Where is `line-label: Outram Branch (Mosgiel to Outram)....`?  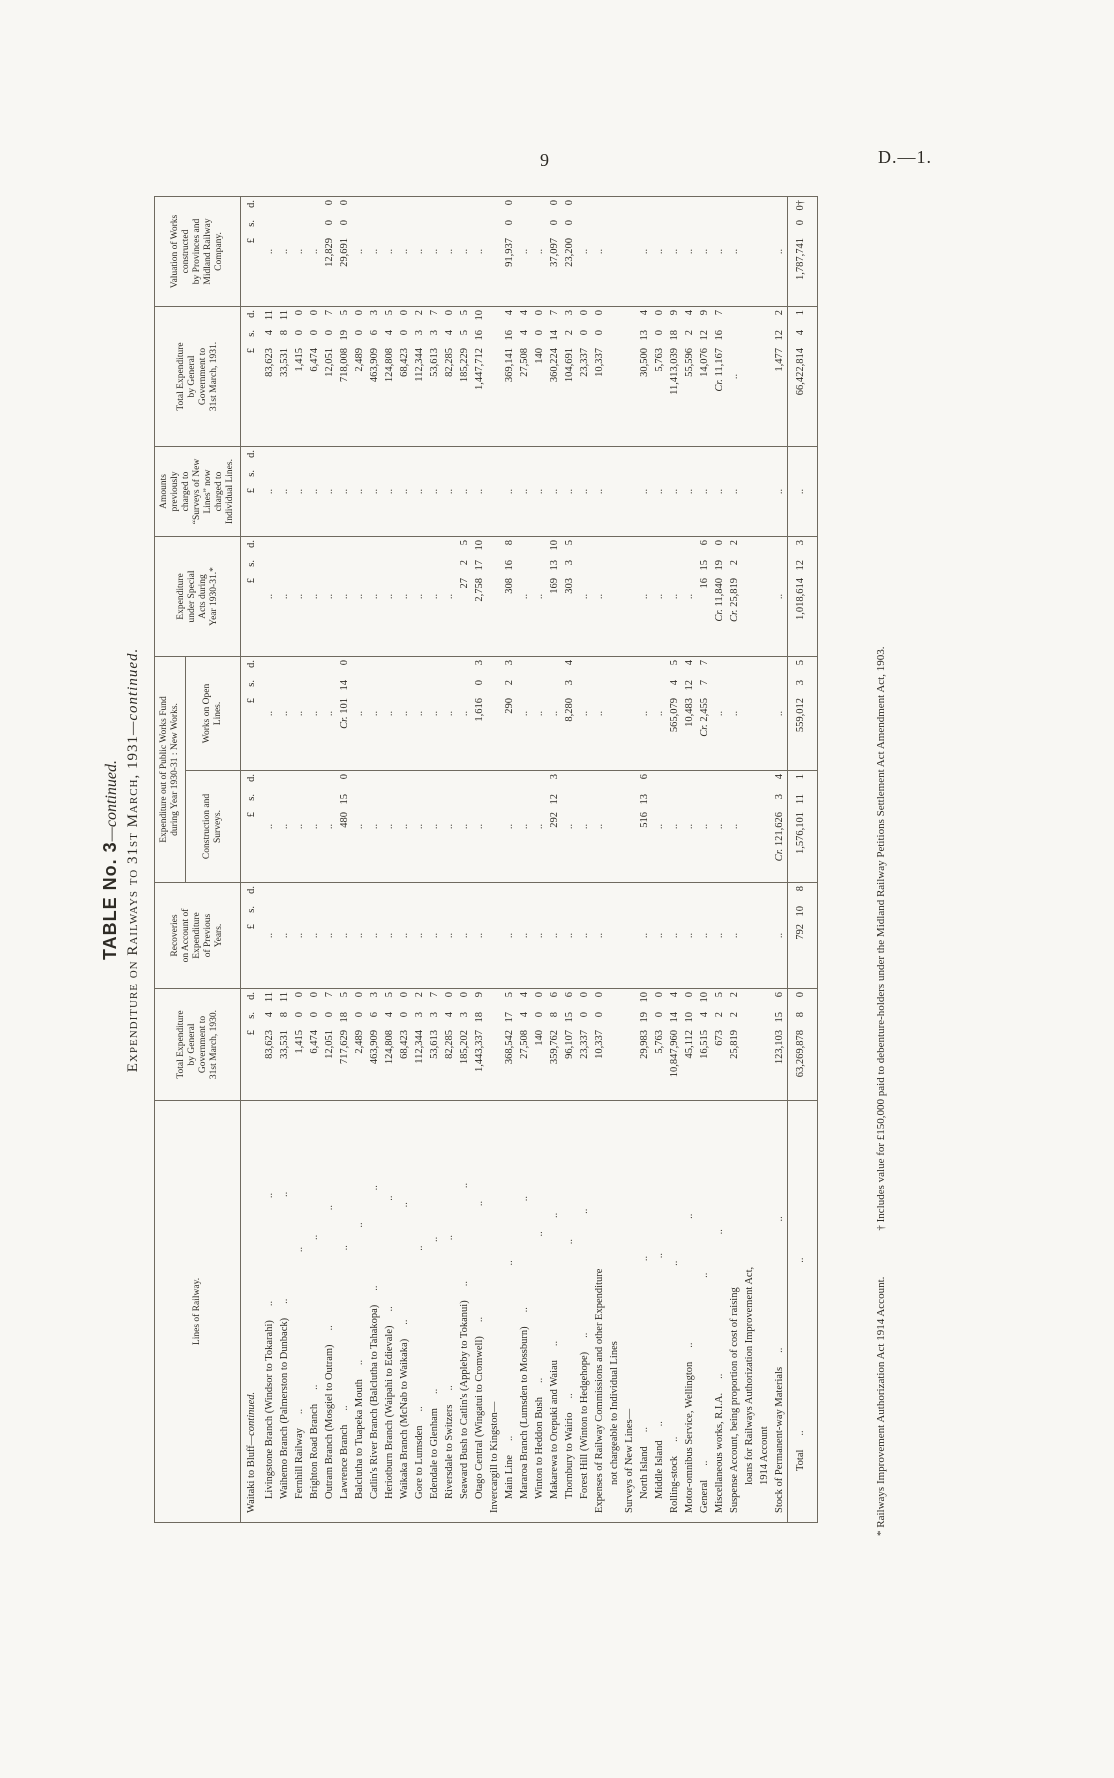
line-label: Outram Branch (Mosgiel to Outram).... is located at coordinates (329, 1311).